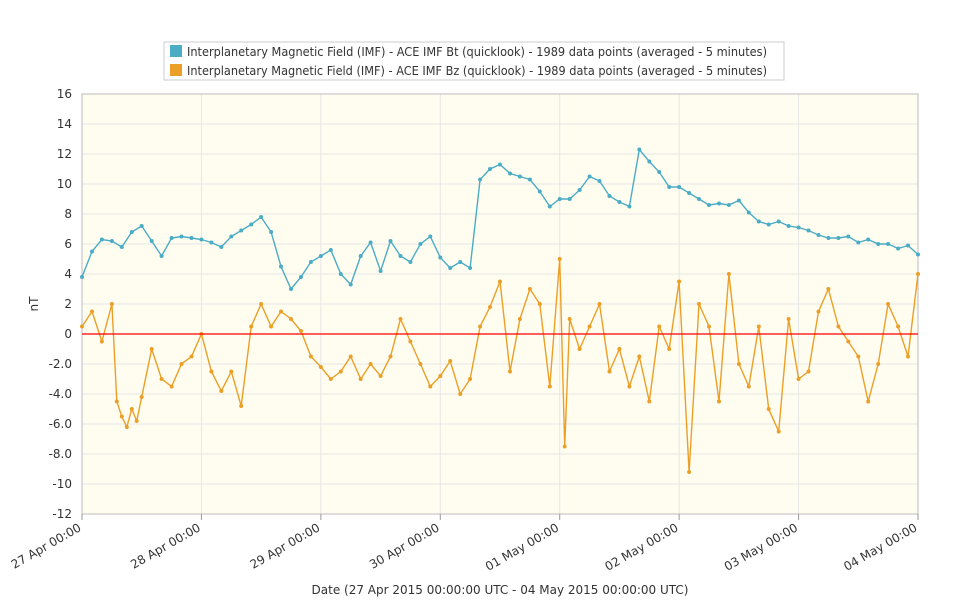  I want to click on x-tick-label: 01 May 00:00, so click(522, 546).